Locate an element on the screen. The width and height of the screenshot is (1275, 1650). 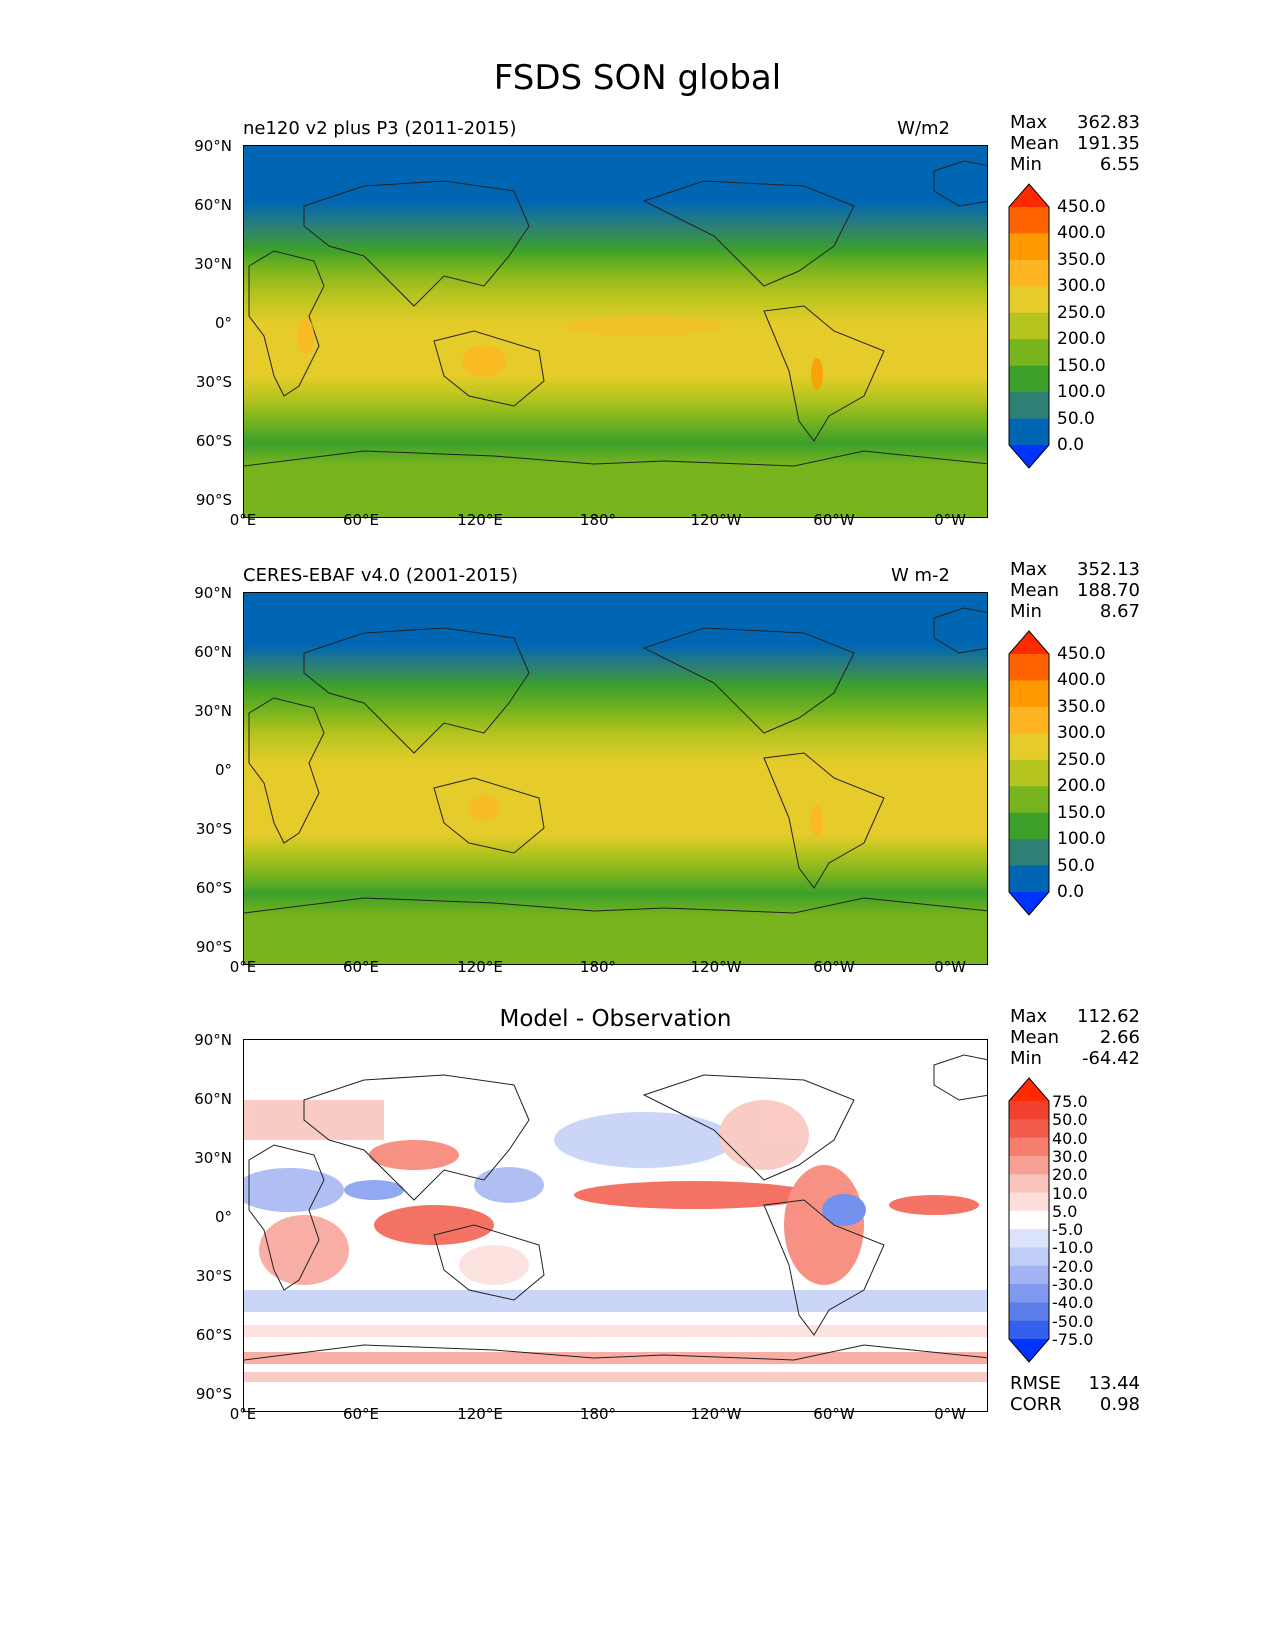
colorbar-tick-label: -10.0 is located at coordinates (1073, 1248).